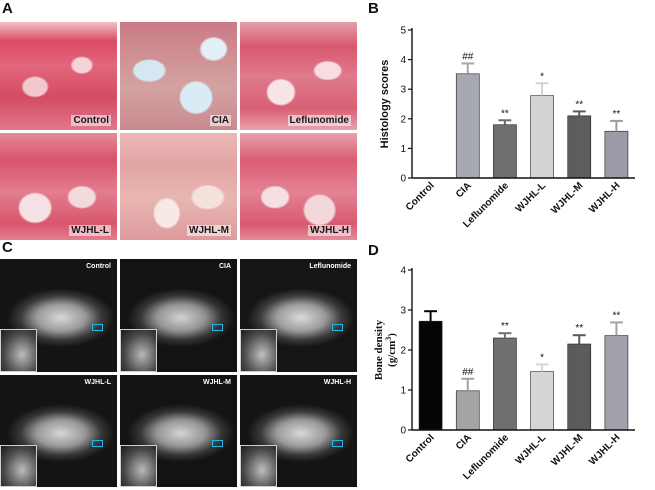 The width and height of the screenshot is (655, 490). Describe the element at coordinates (385, 104) in the screenshot. I see `y-axis-label: Histology scores` at that location.